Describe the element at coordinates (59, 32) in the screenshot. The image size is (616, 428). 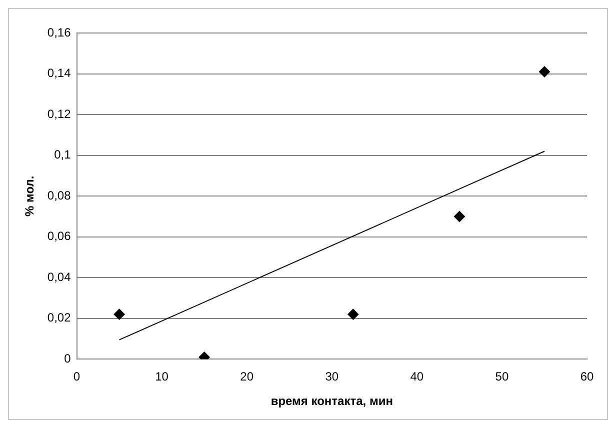
I see `y-tick-label: 0,16` at that location.